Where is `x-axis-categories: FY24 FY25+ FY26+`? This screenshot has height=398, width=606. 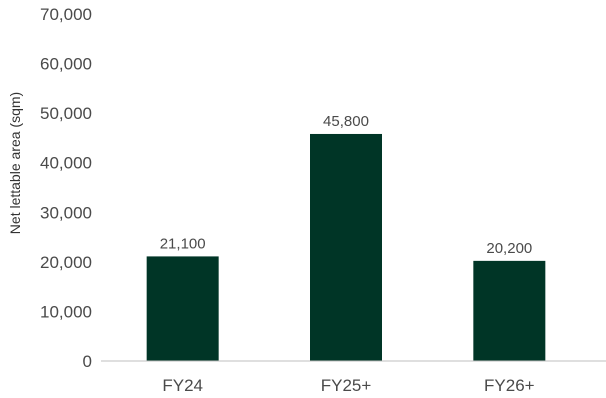 x-axis-categories: FY24 FY25+ FY26+ is located at coordinates (348, 385).